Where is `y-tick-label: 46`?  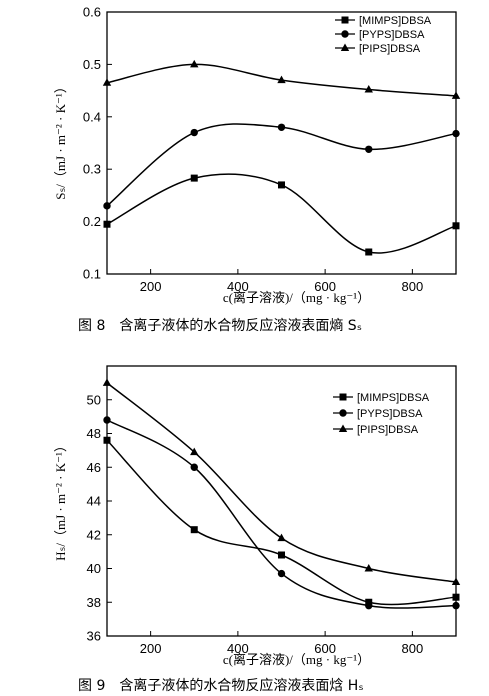
y-tick-label: 46 is located at coordinates (94, 467).